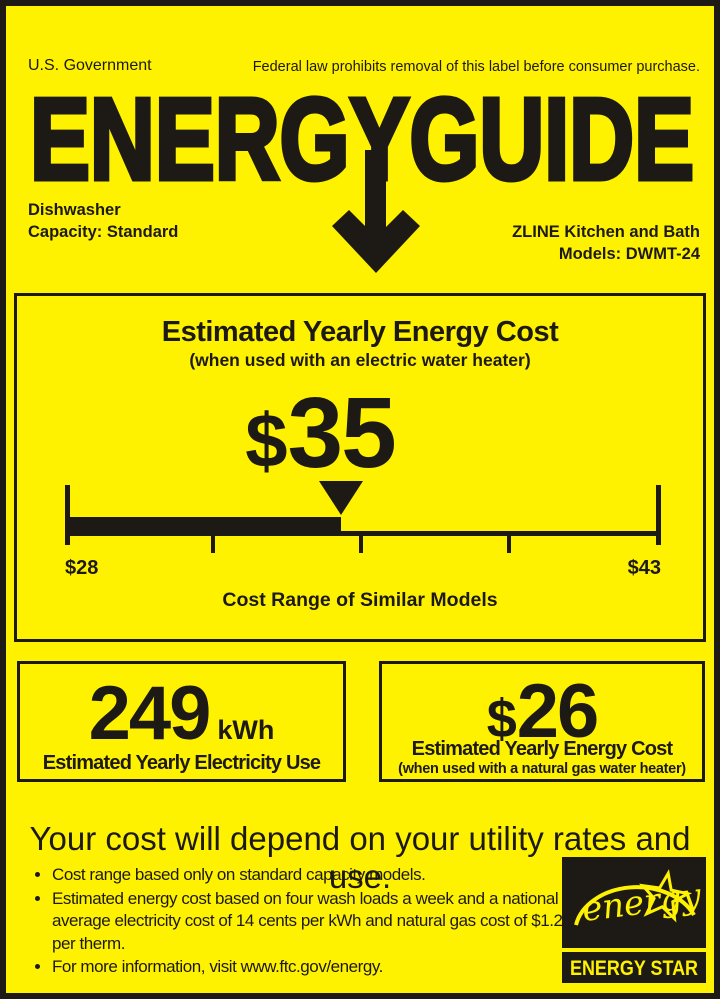 This screenshot has width=720, height=999. What do you see at coordinates (542, 749) in the screenshot?
I see `gas-cost-label: Estimated Yearly Energy Cost` at bounding box center [542, 749].